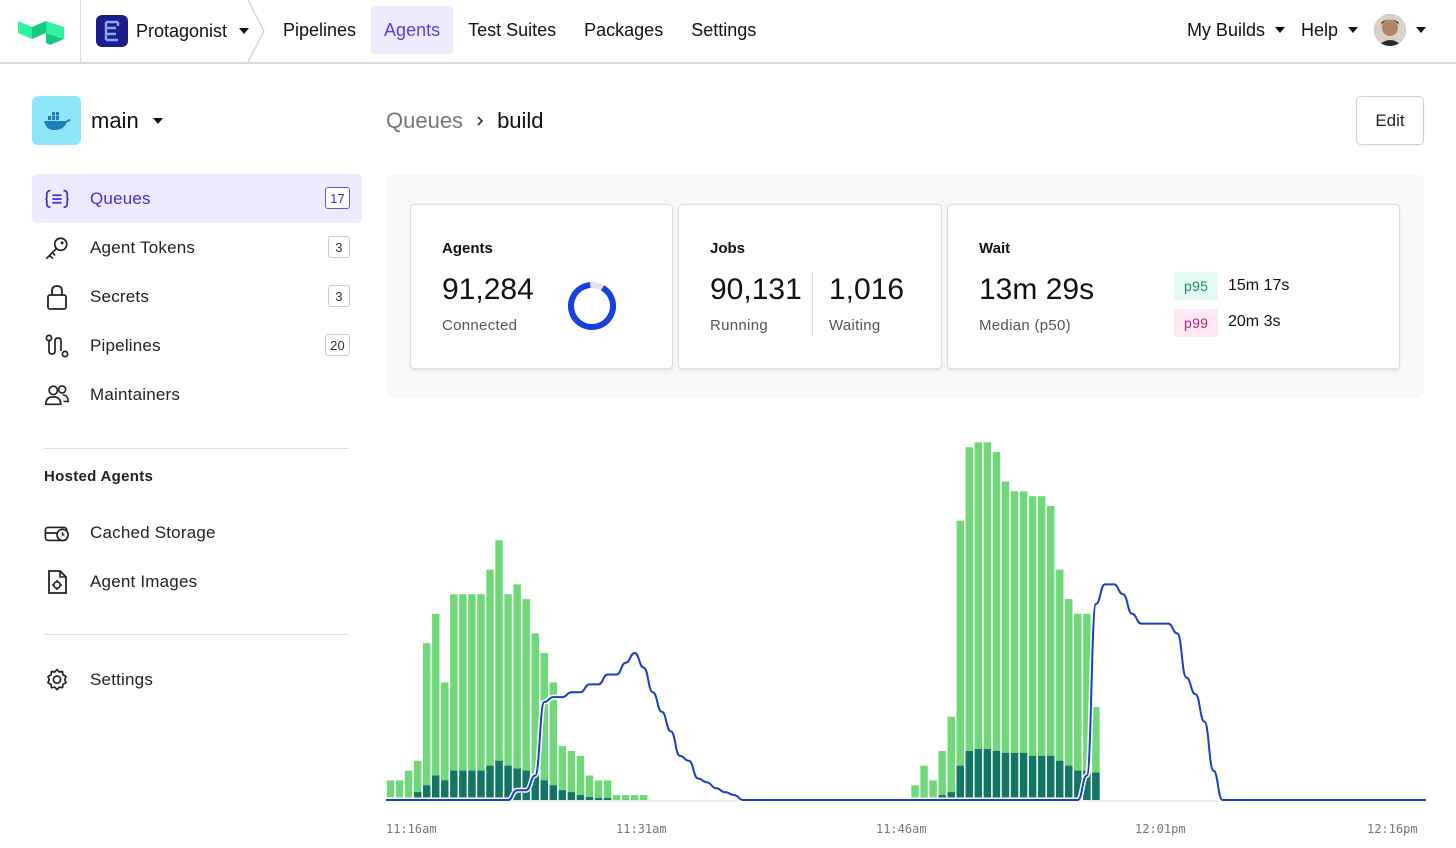 This screenshot has height=848, width=1456. Describe the element at coordinates (339, 296) in the screenshot. I see `count-badge: 3` at that location.